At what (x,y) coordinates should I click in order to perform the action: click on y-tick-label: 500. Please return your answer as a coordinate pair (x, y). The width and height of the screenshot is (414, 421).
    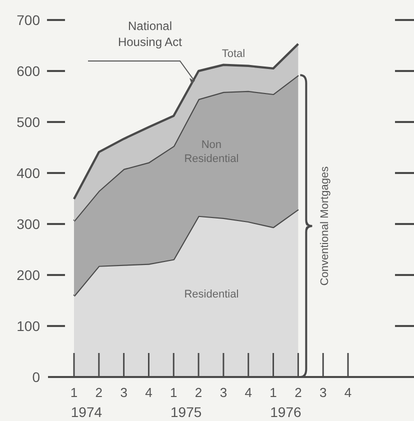
    Looking at the image, I should click on (28, 122).